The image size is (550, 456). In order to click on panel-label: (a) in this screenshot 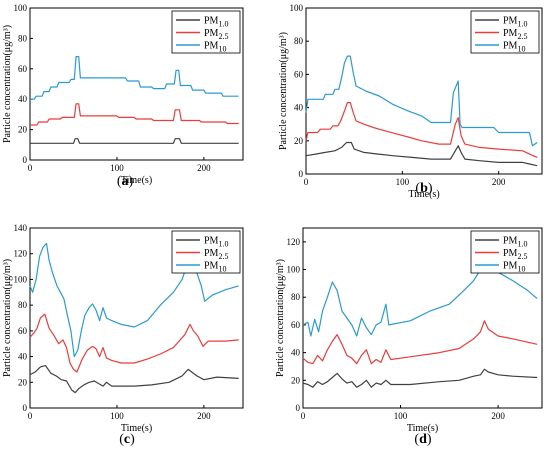, I will do `click(125, 181)`.